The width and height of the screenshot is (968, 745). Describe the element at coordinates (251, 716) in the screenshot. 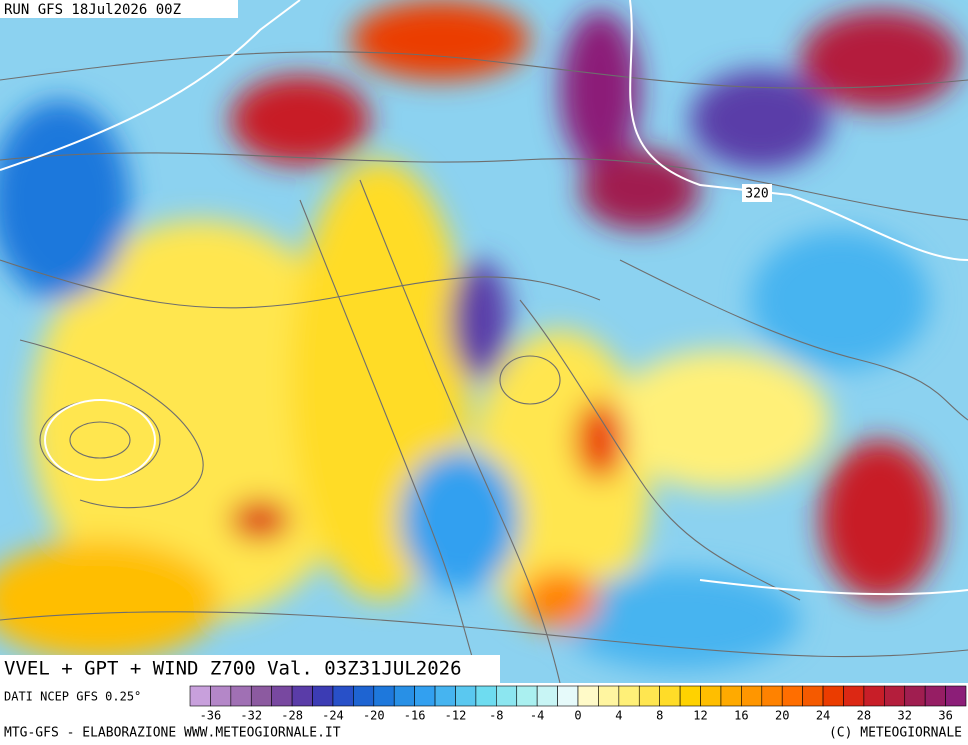

I see `colorbar-tick-label: -32` at that location.